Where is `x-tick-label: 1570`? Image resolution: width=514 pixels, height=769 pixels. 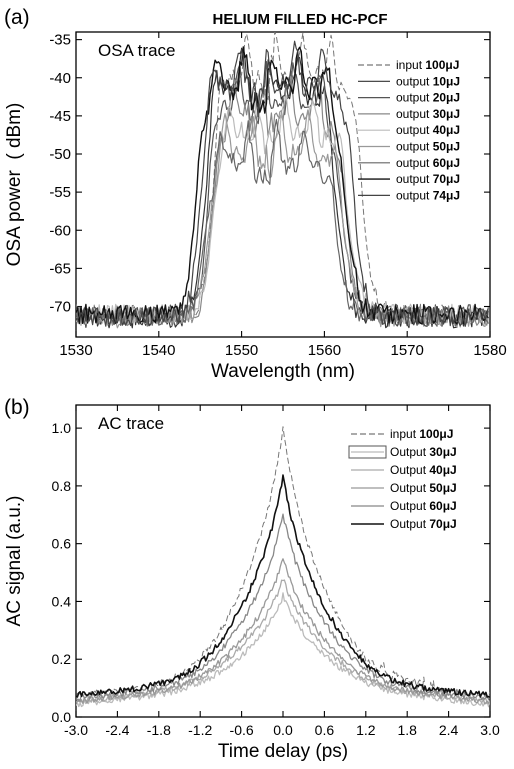 x-tick-label: 1570 is located at coordinates (407, 350).